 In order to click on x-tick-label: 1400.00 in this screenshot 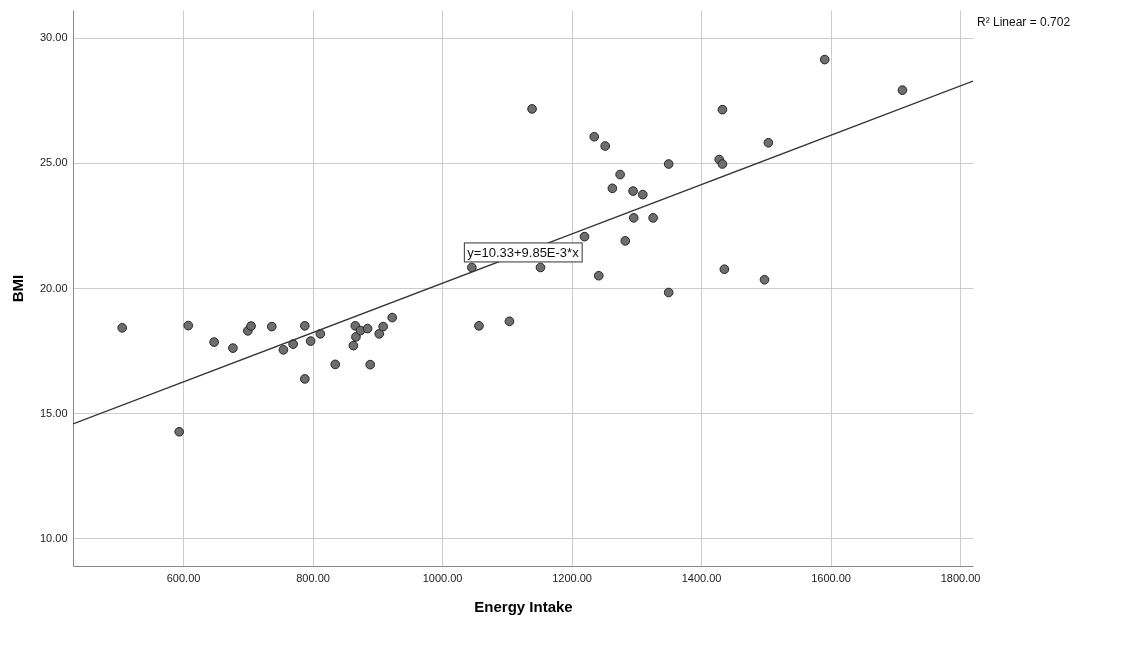, I will do `click(701, 577)`.